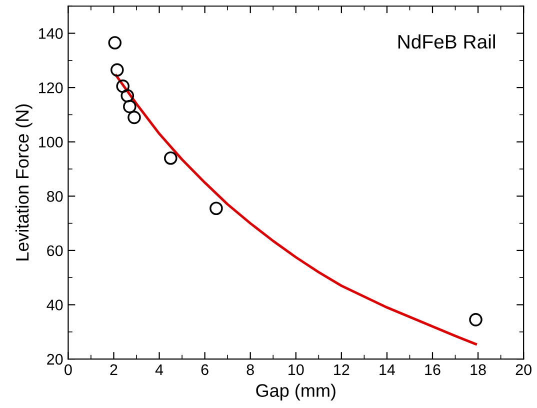 The width and height of the screenshot is (537, 408). Describe the element at coordinates (54, 305) in the screenshot. I see `y-tick-label: 40` at that location.